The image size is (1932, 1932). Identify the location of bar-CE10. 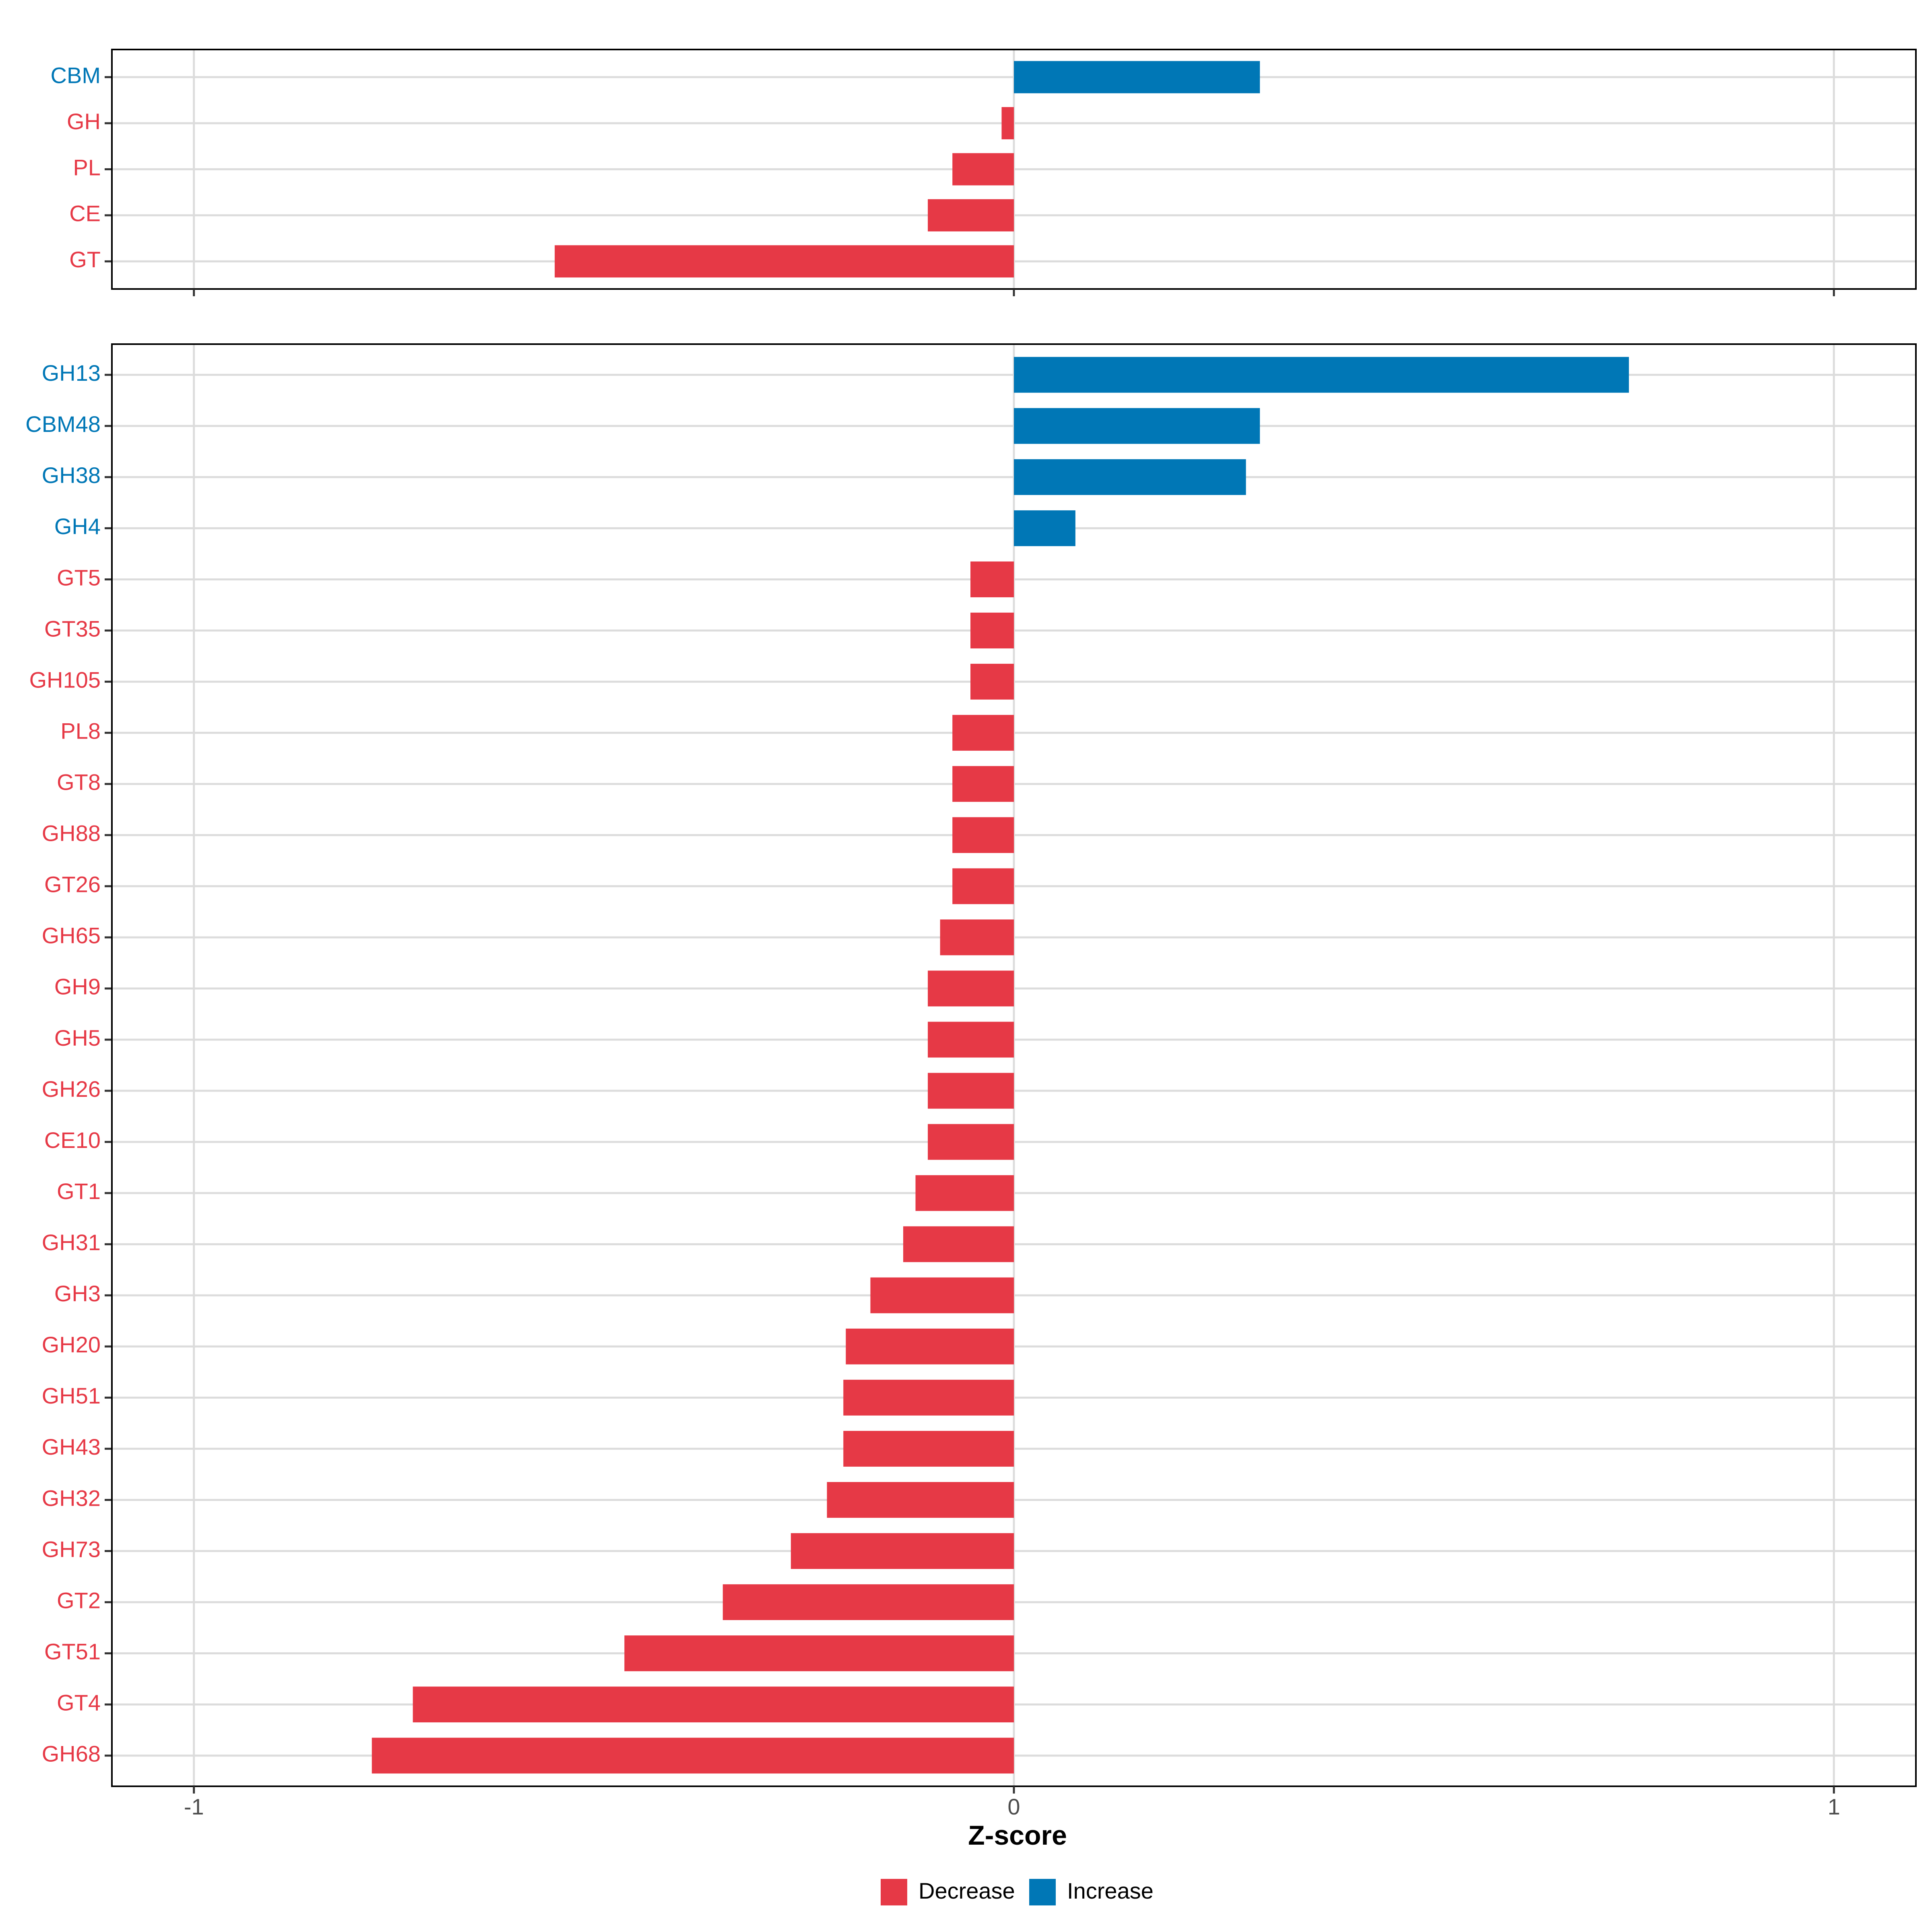
(971, 1142).